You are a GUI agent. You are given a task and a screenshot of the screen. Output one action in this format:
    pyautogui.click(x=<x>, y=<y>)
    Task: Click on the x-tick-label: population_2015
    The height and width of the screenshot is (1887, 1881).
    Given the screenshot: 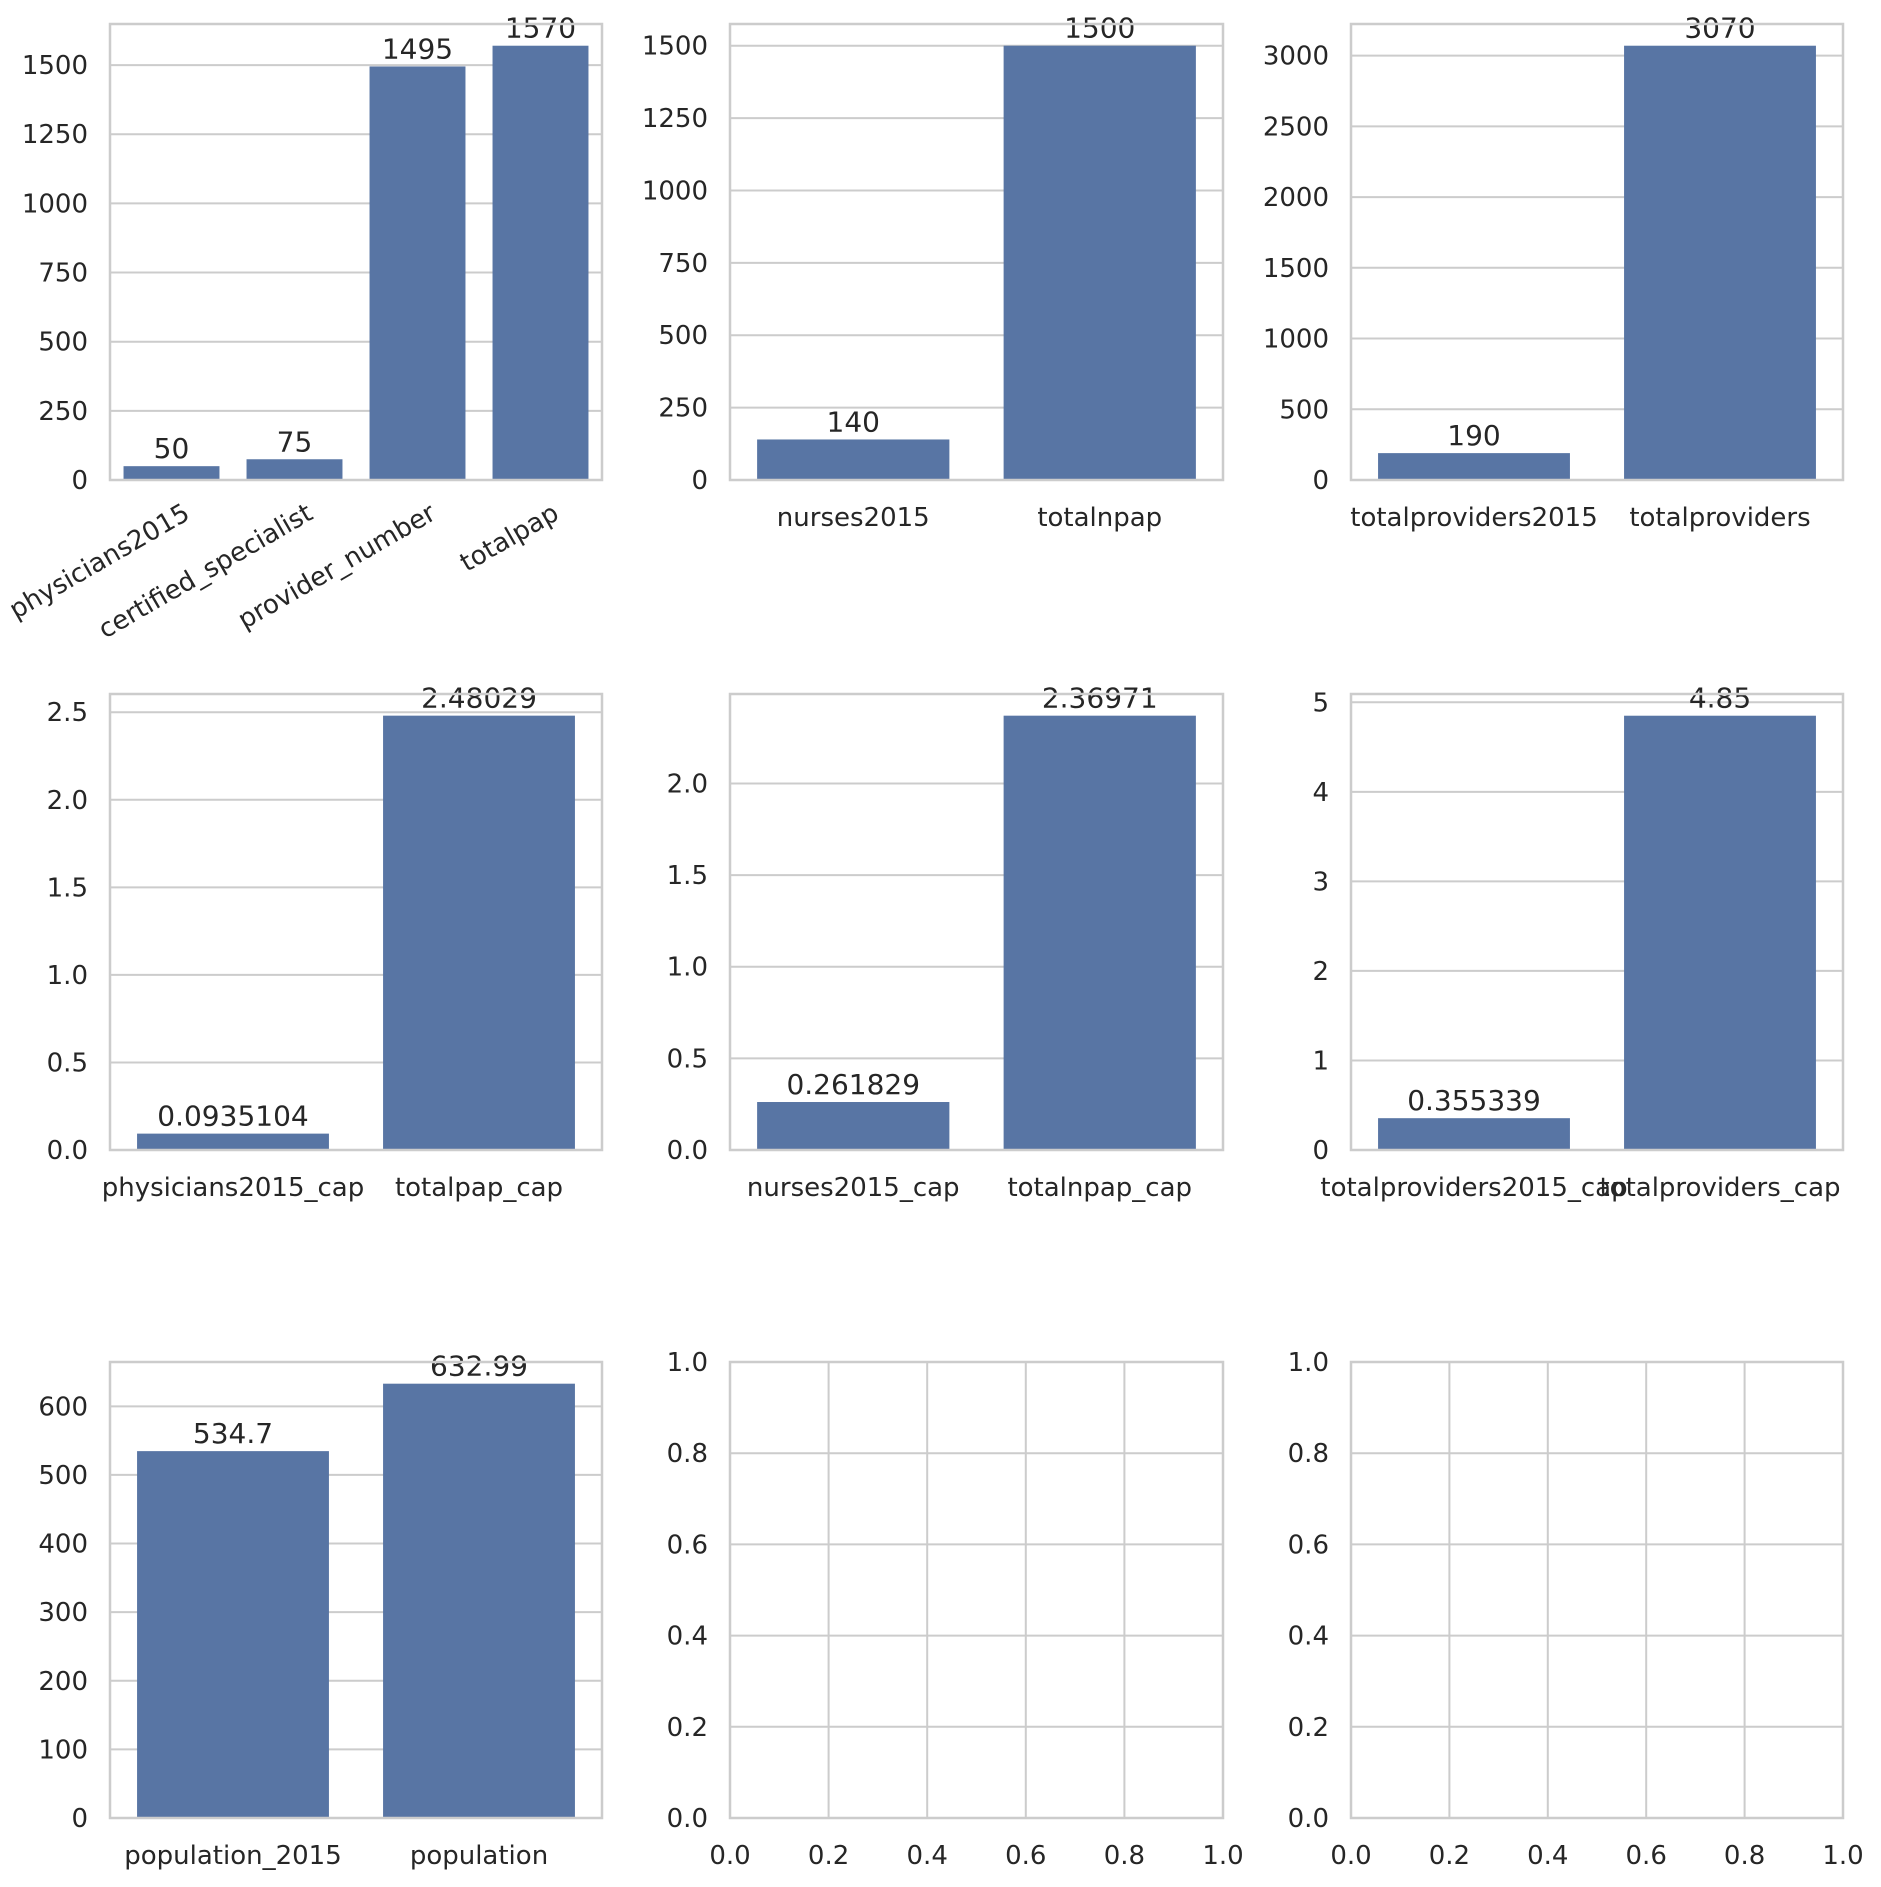 What is the action you would take?
    pyautogui.click(x=233, y=1856)
    